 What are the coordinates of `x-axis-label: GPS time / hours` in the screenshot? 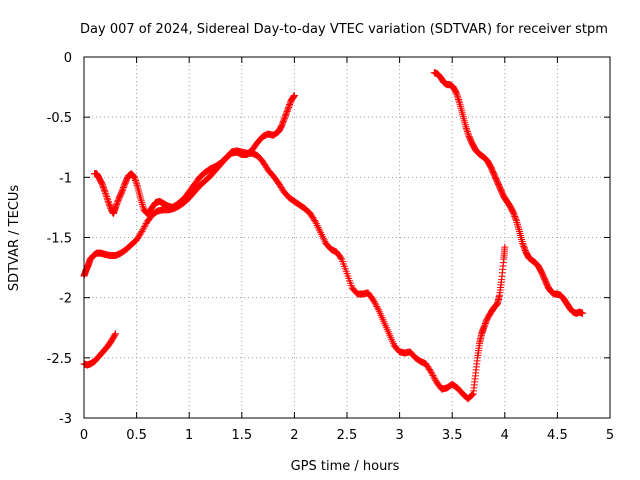 It's located at (345, 466).